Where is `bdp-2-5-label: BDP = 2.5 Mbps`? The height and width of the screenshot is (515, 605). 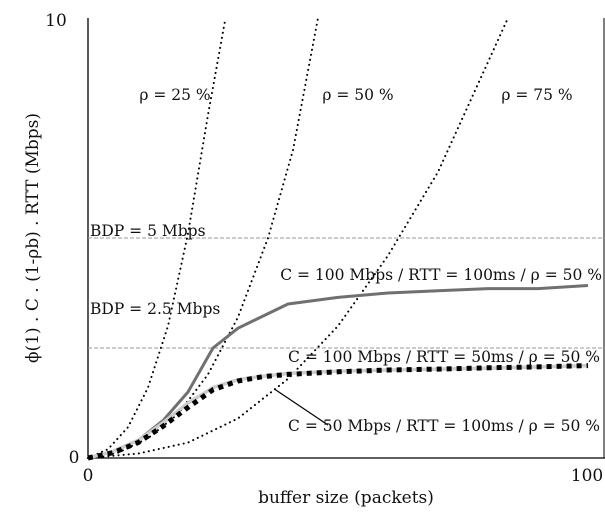
bdp-2-5-label: BDP = 2.5 Mbps is located at coordinates (155, 309).